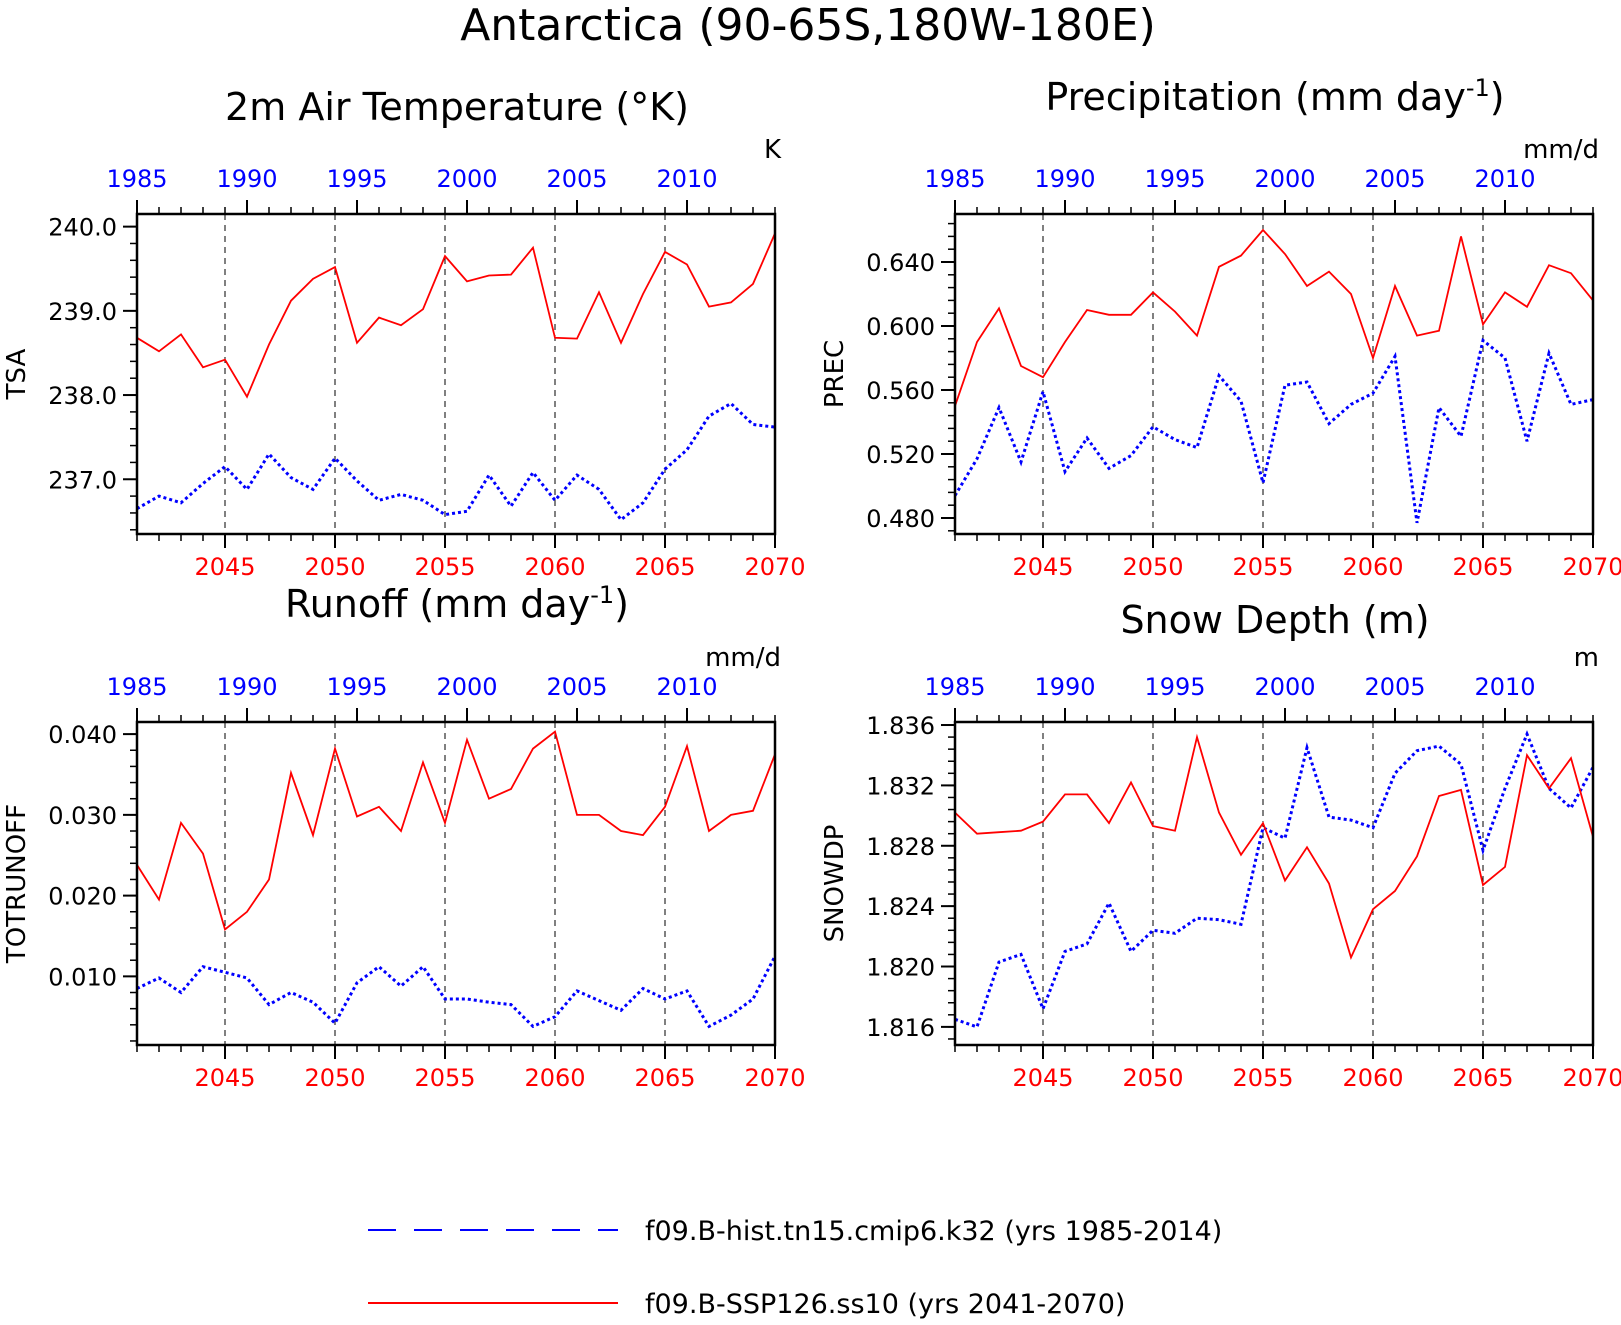 The height and width of the screenshot is (1325, 1621). I want to click on y-tick-label: 0.640, so click(900, 263).